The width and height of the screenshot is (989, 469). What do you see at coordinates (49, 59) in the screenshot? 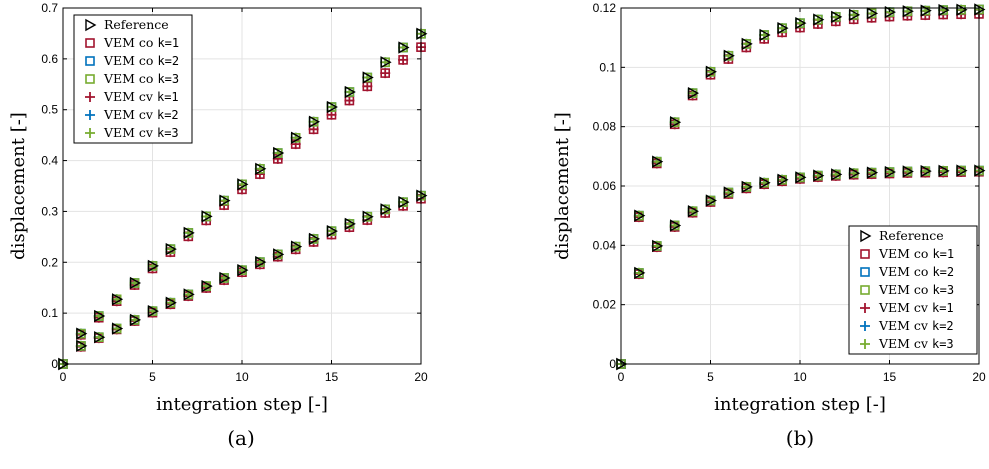
I see `y-tick-label: 0.6` at bounding box center [49, 59].